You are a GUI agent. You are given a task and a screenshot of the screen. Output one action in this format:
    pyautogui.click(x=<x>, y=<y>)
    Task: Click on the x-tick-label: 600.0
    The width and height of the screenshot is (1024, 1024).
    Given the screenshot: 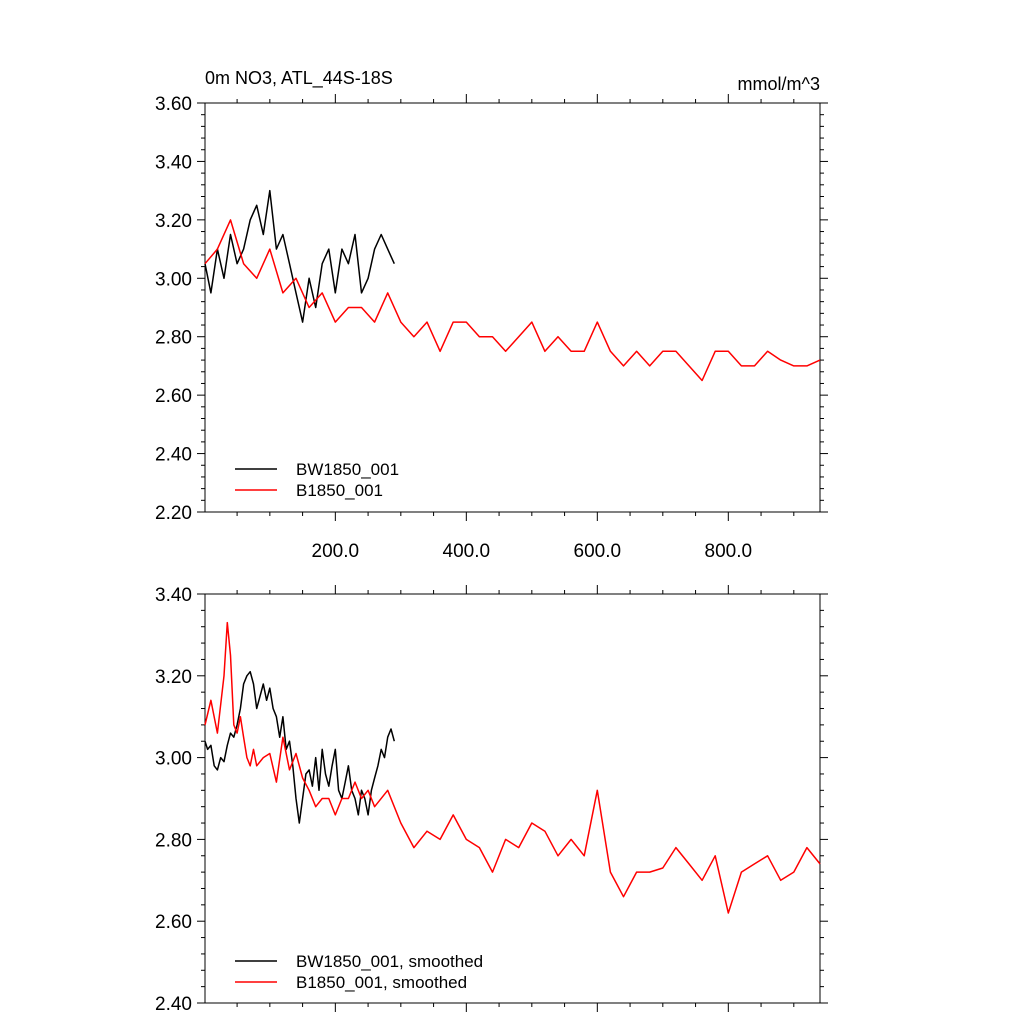 What is the action you would take?
    pyautogui.click(x=598, y=551)
    